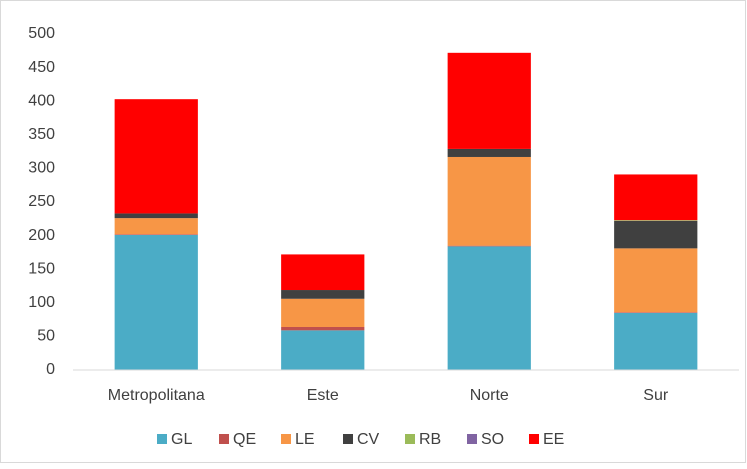 This screenshot has height=469, width=747. Describe the element at coordinates (181, 439) in the screenshot. I see `legend-label: GL` at that location.